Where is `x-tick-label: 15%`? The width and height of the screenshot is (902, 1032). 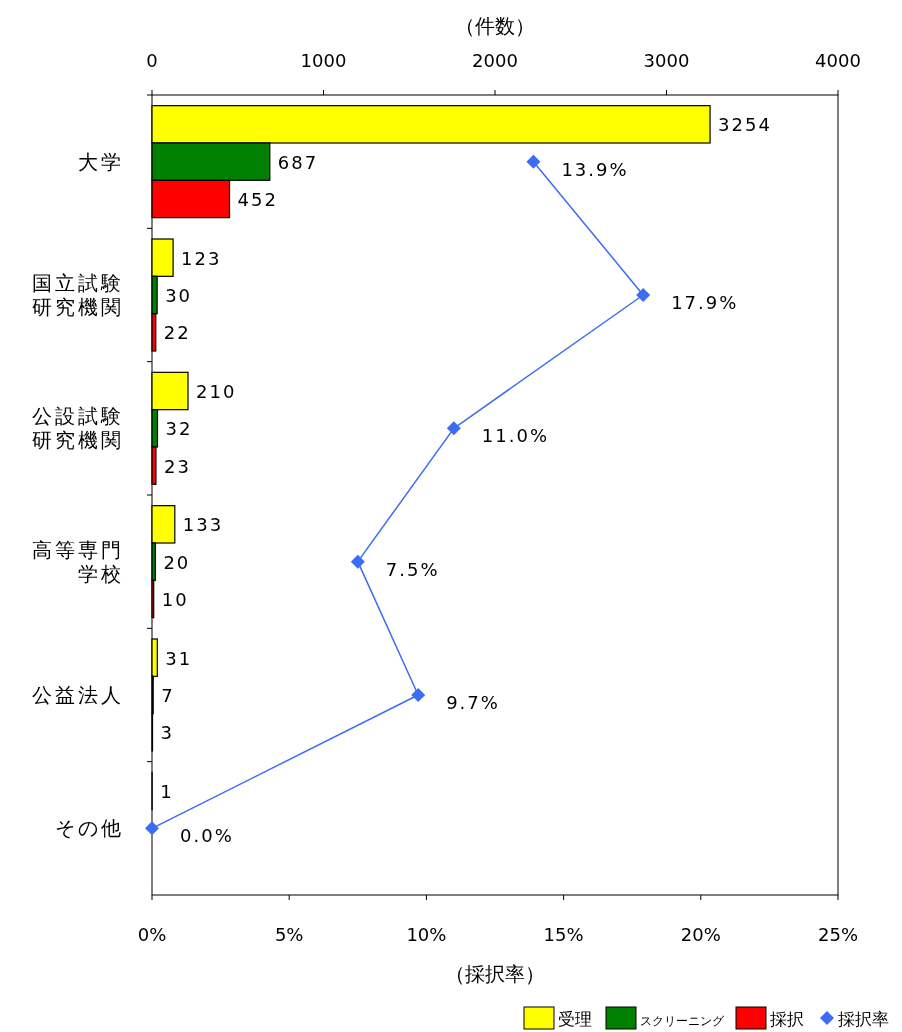 x-tick-label: 15% is located at coordinates (563, 934).